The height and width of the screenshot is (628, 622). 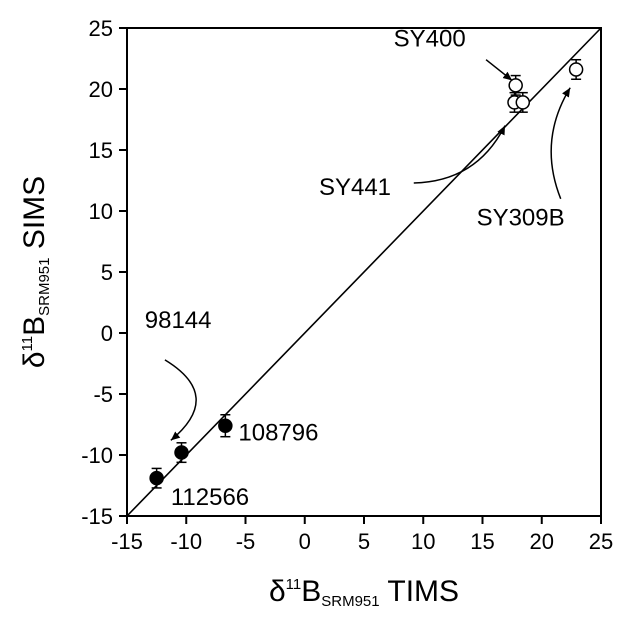 I want to click on y-axis-title: δ11BSRM951 SIMS, so click(x=35, y=272).